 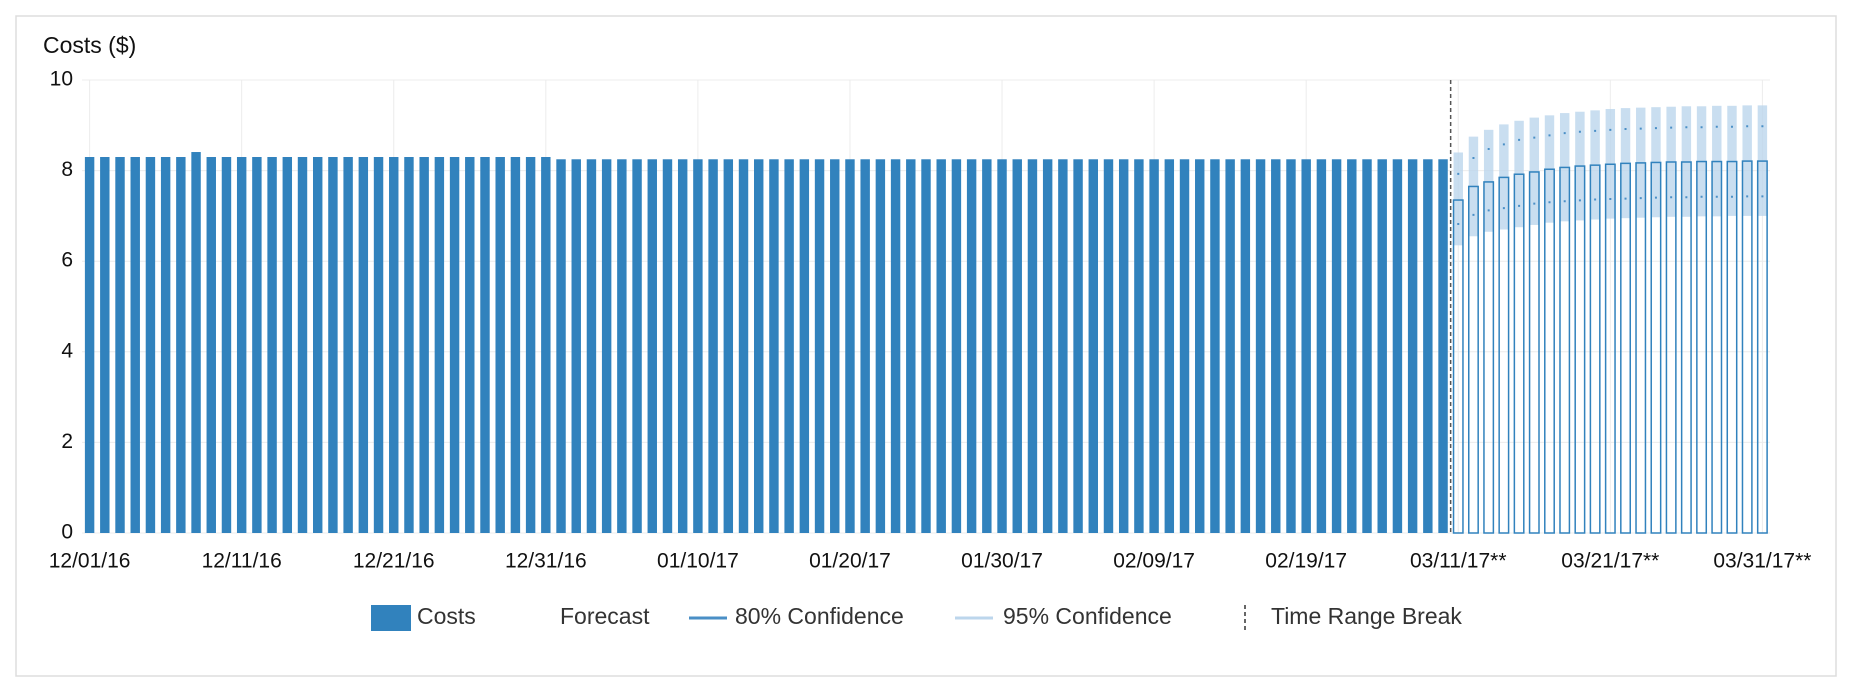 I want to click on x-tick-label: 01/30/17, so click(x=1002, y=561).